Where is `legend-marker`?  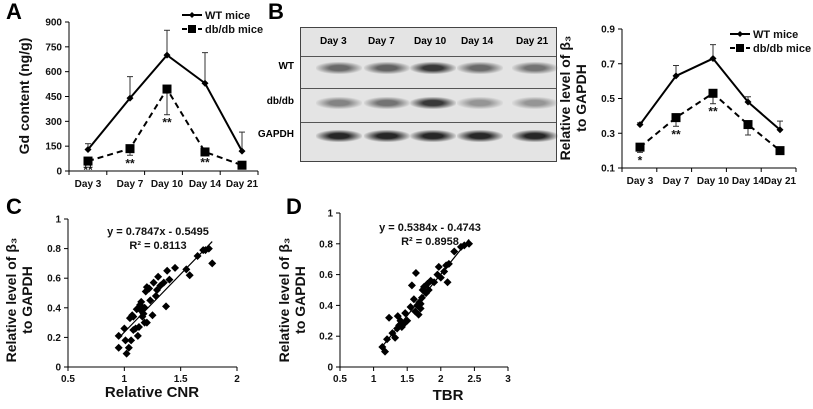 legend-marker is located at coordinates (192, 29).